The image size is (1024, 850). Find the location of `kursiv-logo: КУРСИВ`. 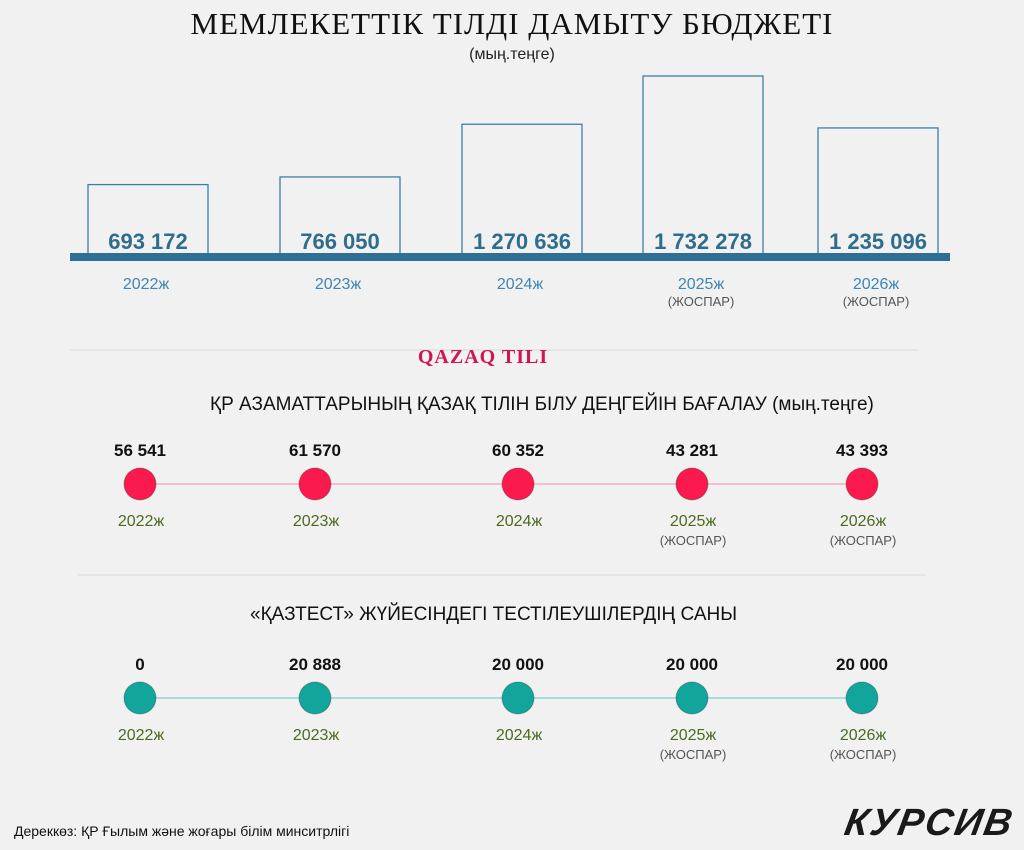

kursiv-logo: КУРСИВ is located at coordinates (929, 823).